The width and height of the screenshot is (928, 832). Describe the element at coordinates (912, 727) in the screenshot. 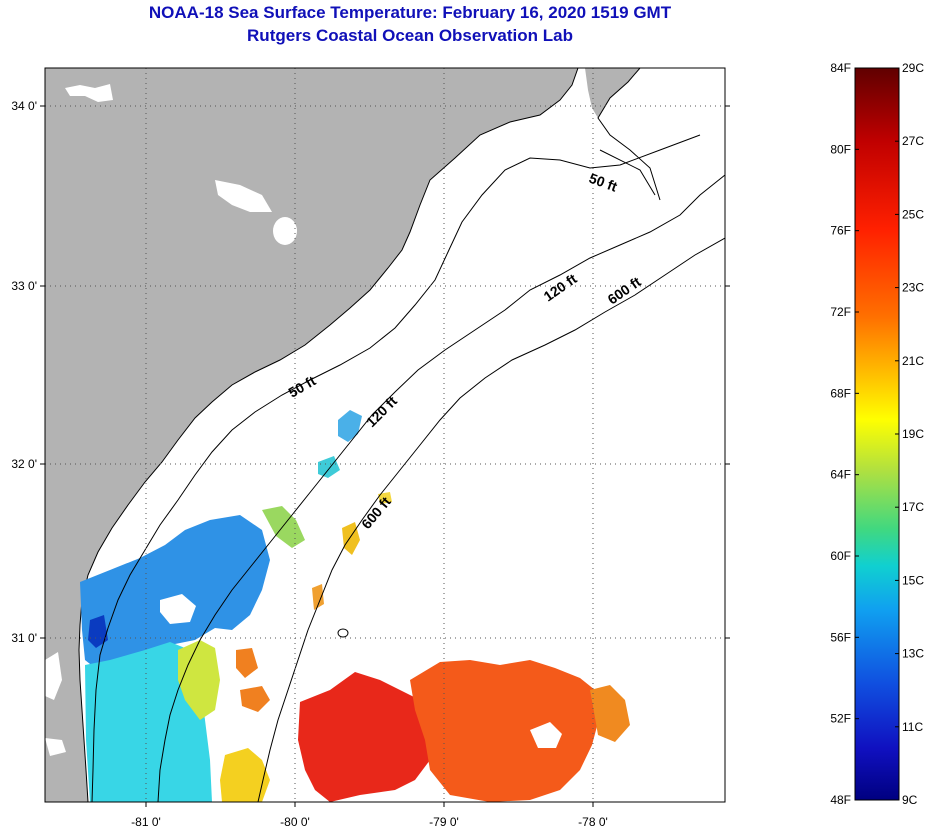

I see `colorbar-c-label: 11C` at that location.